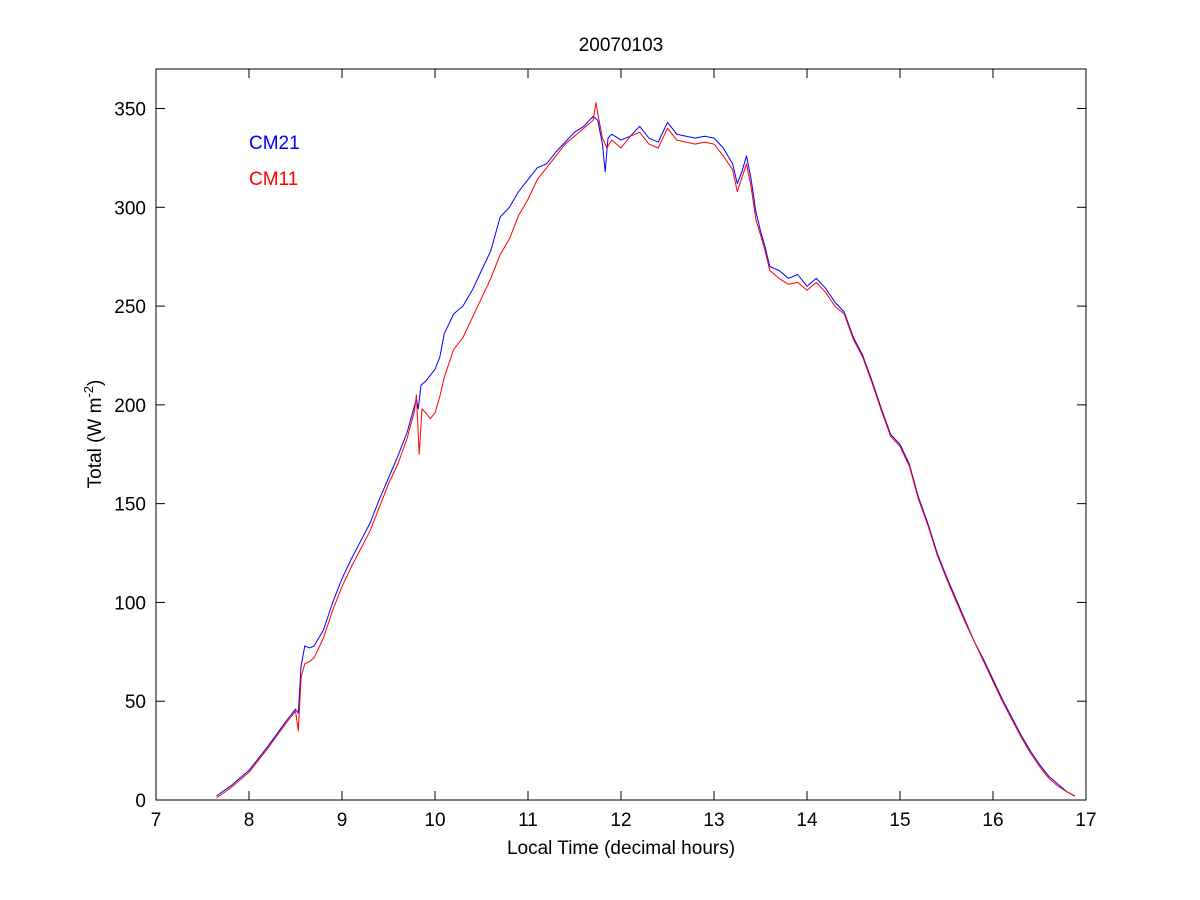 The height and width of the screenshot is (900, 1200). Describe the element at coordinates (713, 820) in the screenshot. I see `x-tick-label: 13` at that location.